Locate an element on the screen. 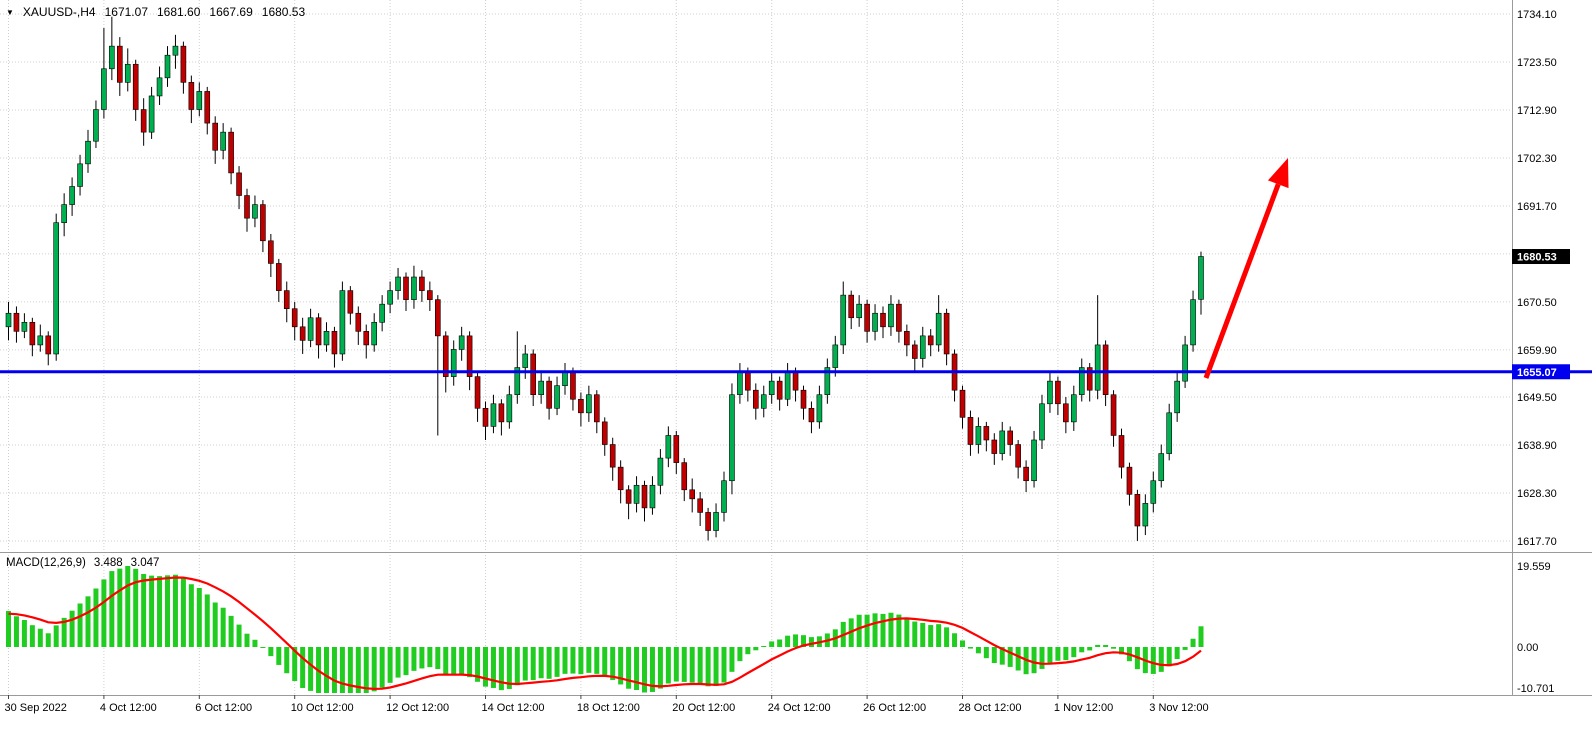 Image resolution: width=1592 pixels, height=730 pixels. macd-axis-label: -10.701 is located at coordinates (1535, 689).